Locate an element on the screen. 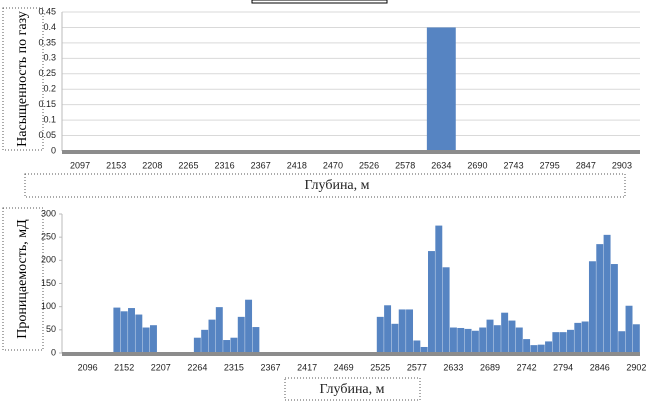 The height and width of the screenshot is (401, 650). x-tick-label: 2316 is located at coordinates (225, 165).